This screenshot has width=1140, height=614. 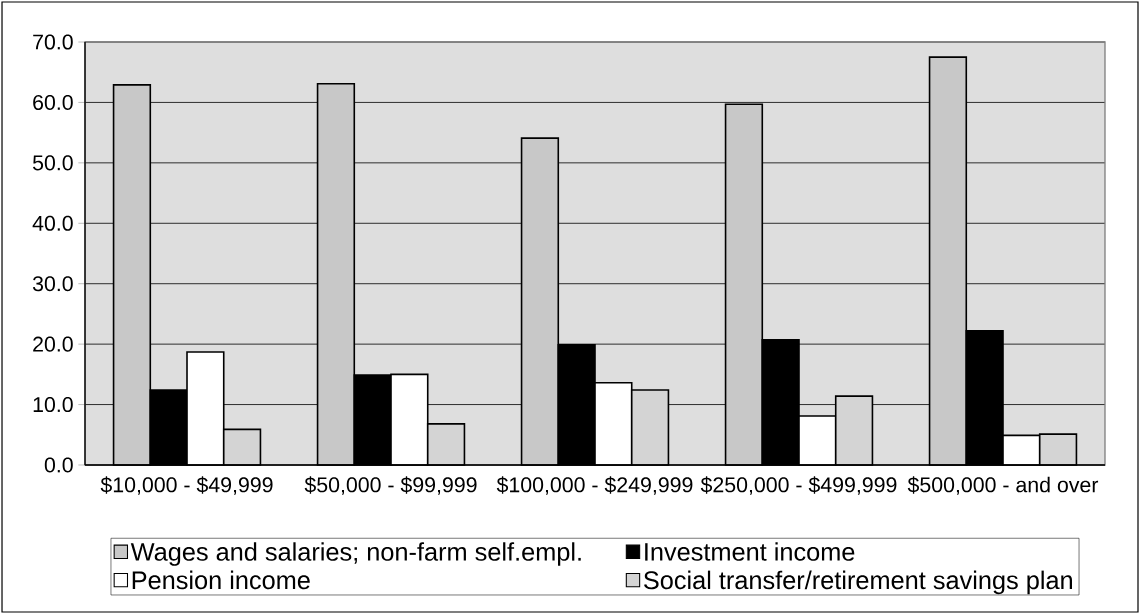 I want to click on y-tick-label: 50.0, so click(x=52, y=163).